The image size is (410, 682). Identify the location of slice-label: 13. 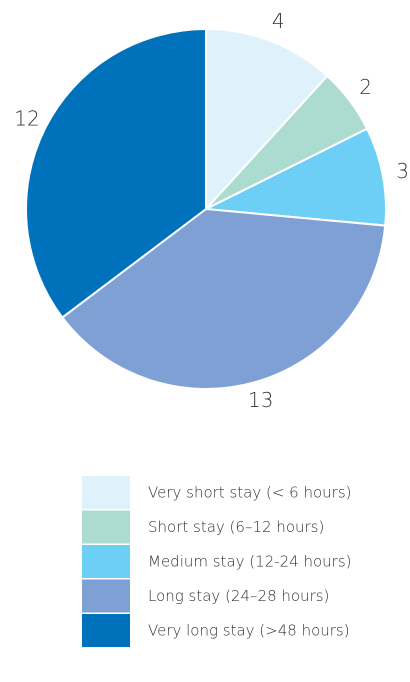
(260, 400).